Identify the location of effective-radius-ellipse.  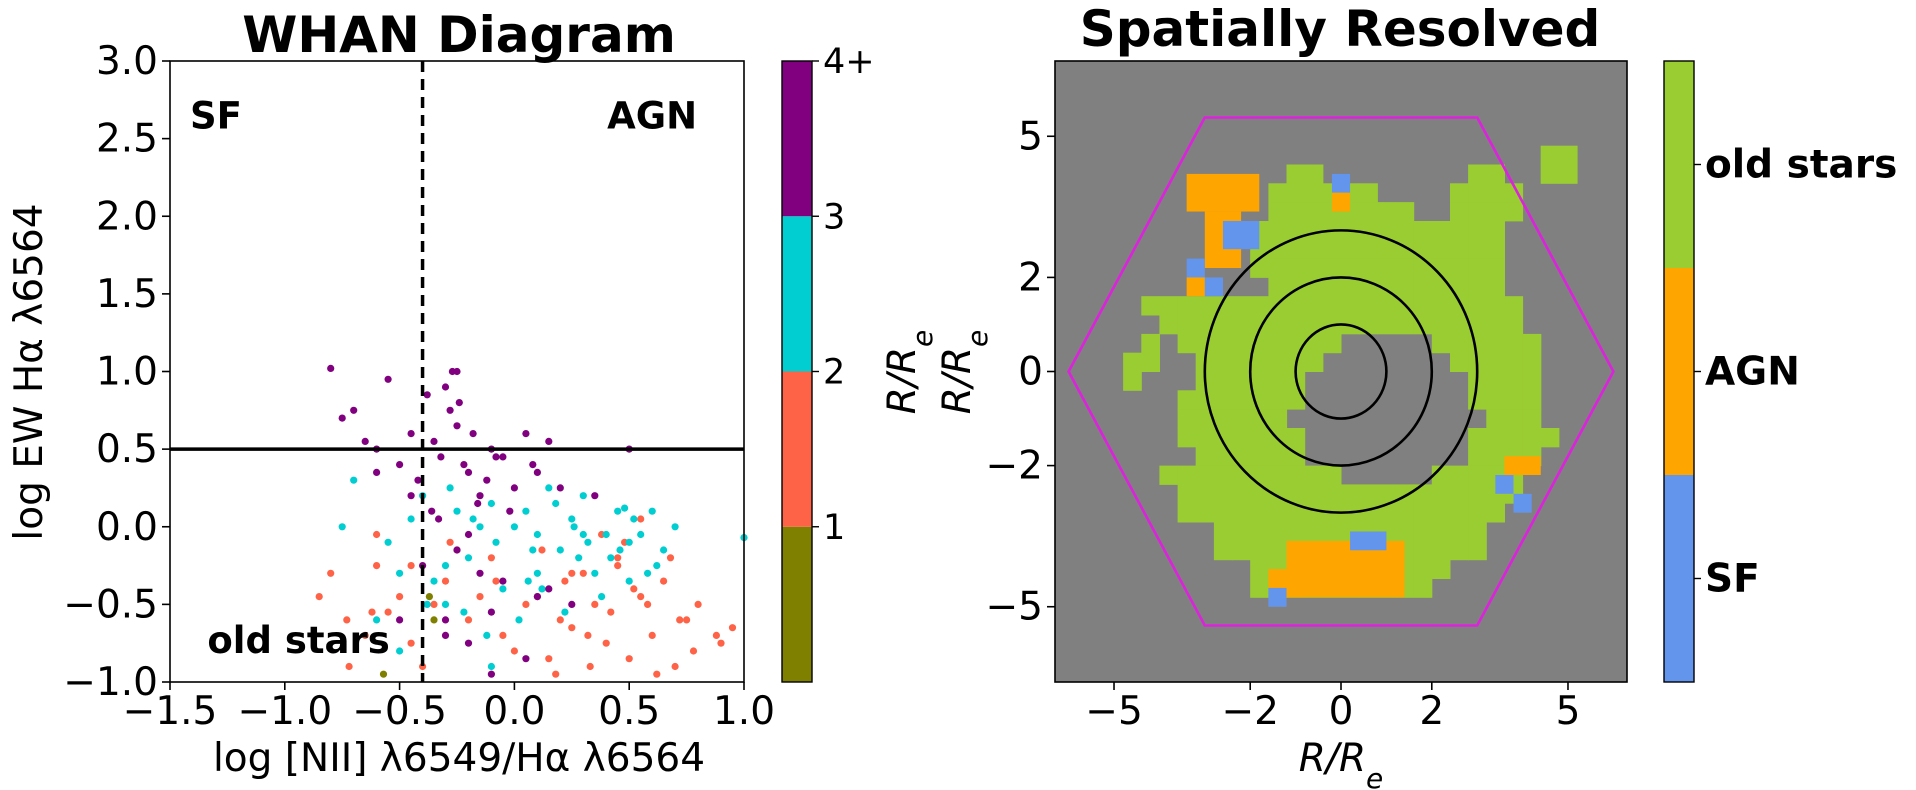
(1341, 371).